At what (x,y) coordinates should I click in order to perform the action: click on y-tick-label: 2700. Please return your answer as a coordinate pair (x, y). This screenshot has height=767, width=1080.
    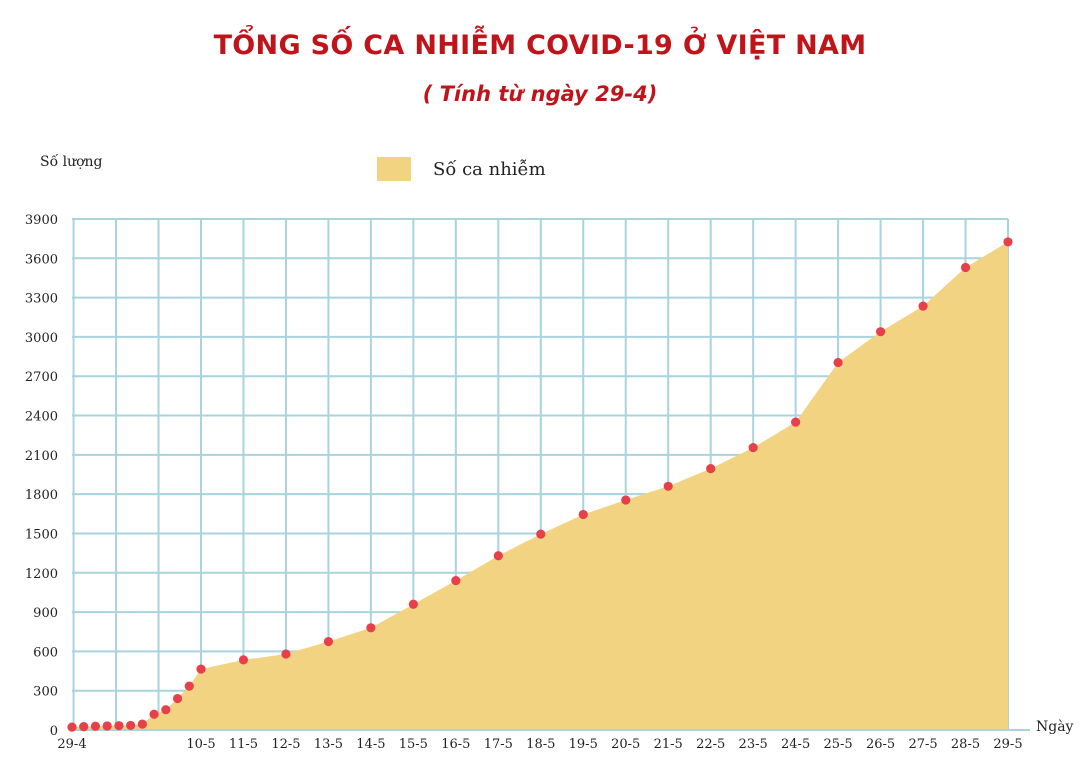
    Looking at the image, I should click on (41, 377).